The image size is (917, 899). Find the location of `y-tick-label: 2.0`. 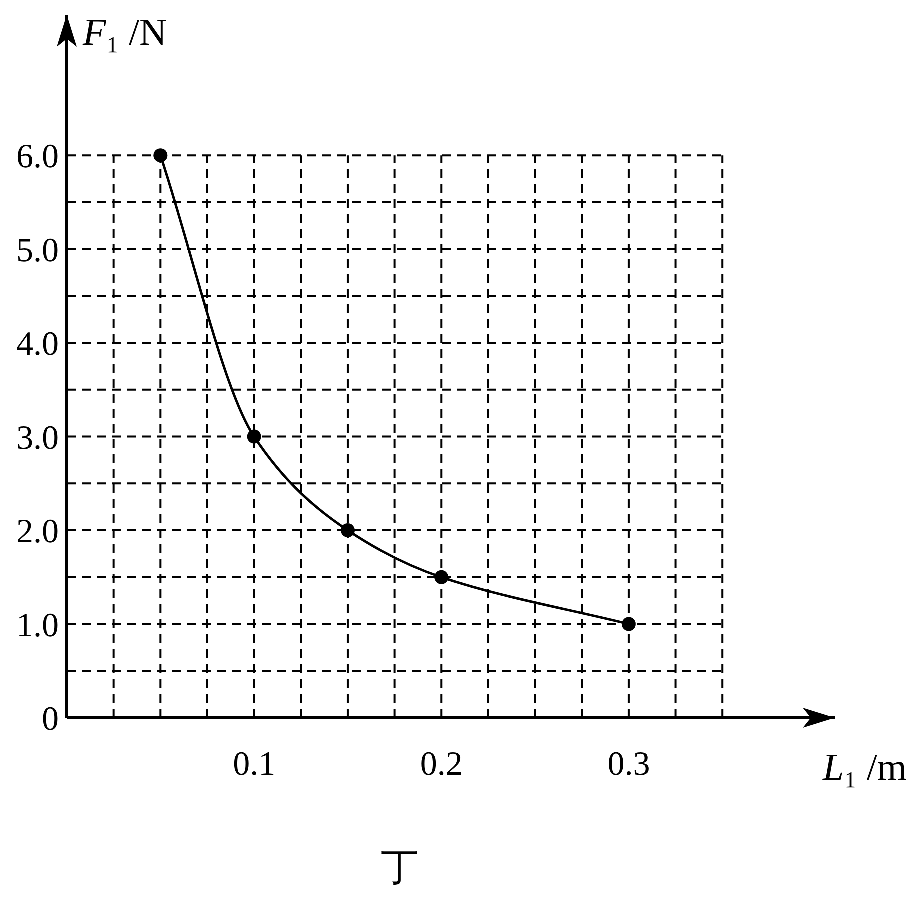

y-tick-label: 2.0 is located at coordinates (37, 532).